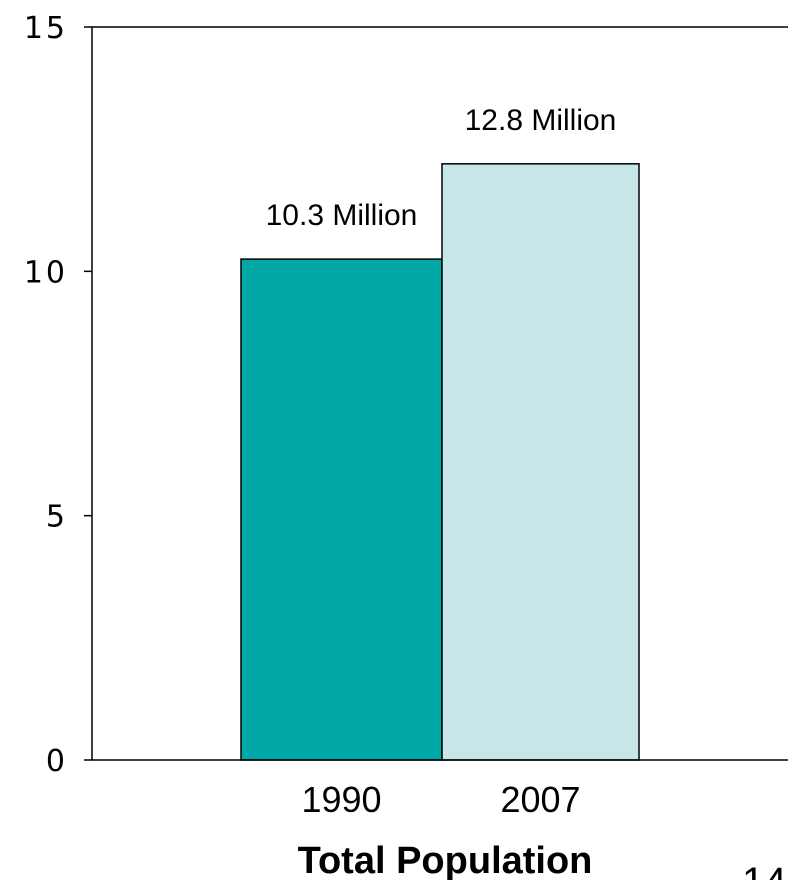  I want to click on x-axis-category-labels: 1990 2007, so click(440, 799).